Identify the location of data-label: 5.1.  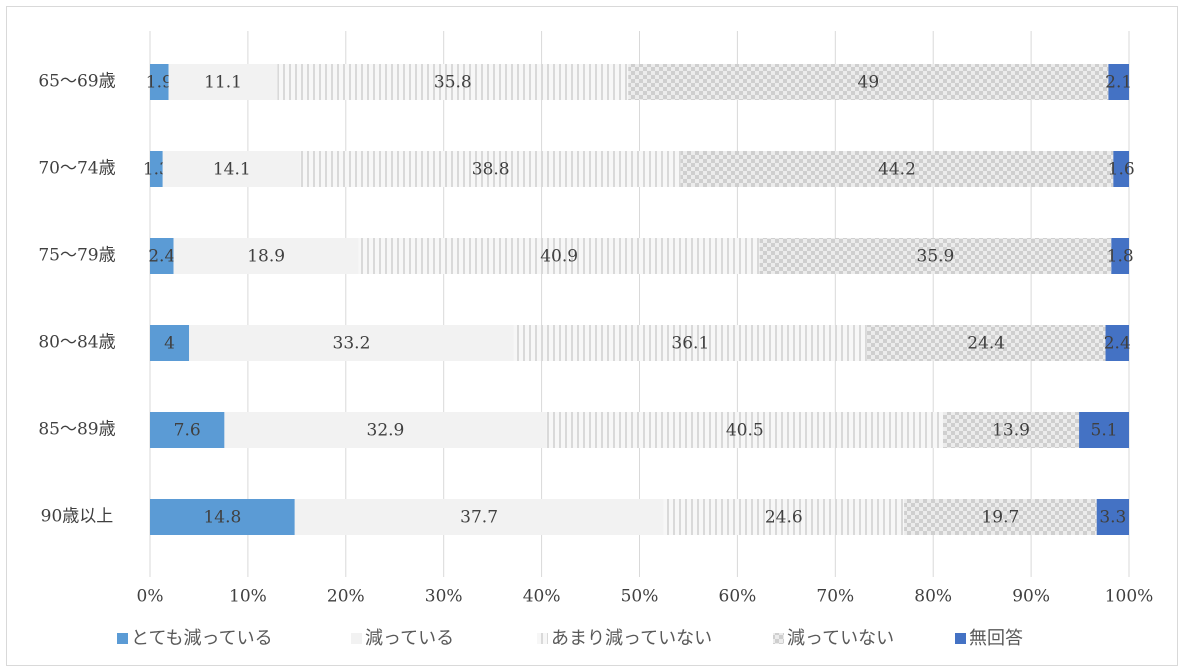
(1104, 431).